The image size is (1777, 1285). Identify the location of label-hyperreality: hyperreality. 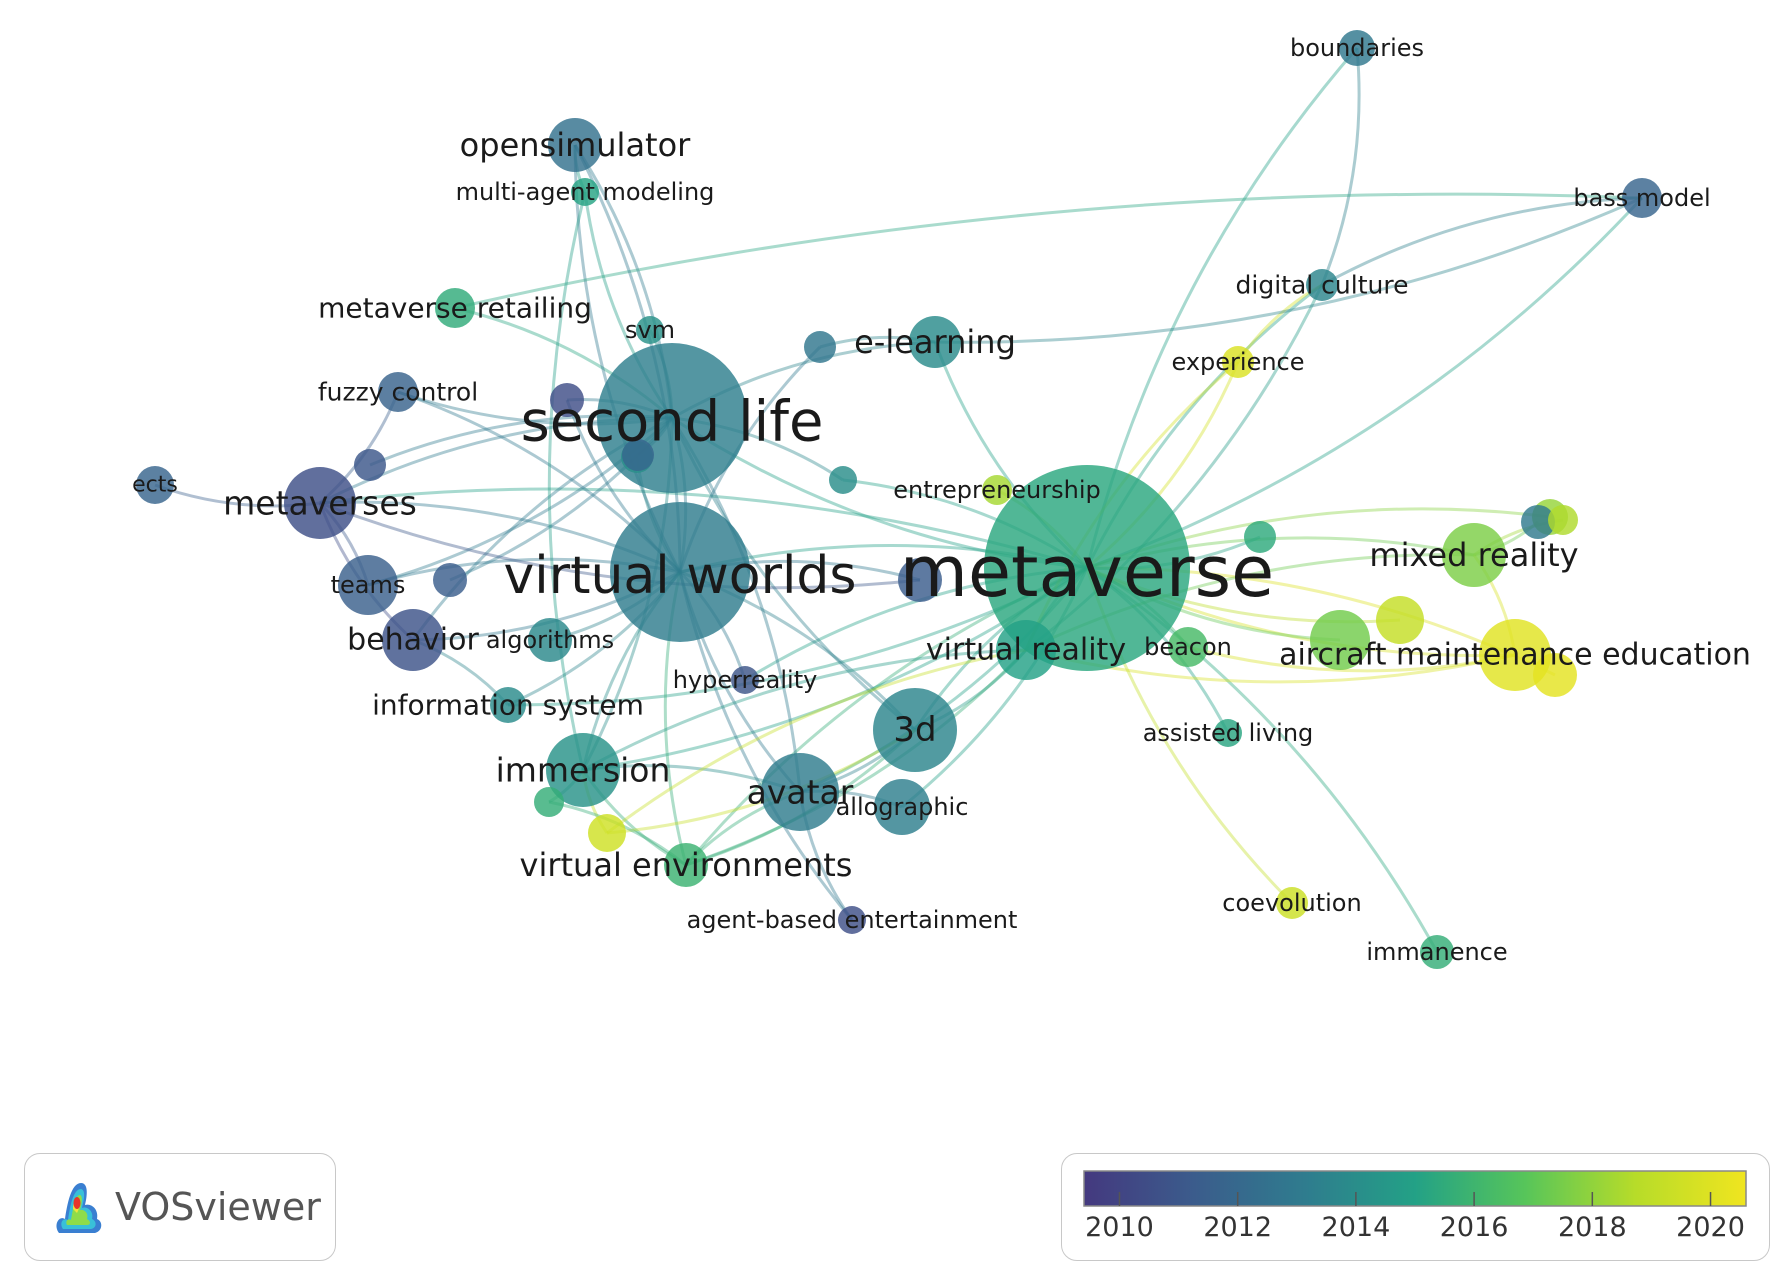
(745, 680).